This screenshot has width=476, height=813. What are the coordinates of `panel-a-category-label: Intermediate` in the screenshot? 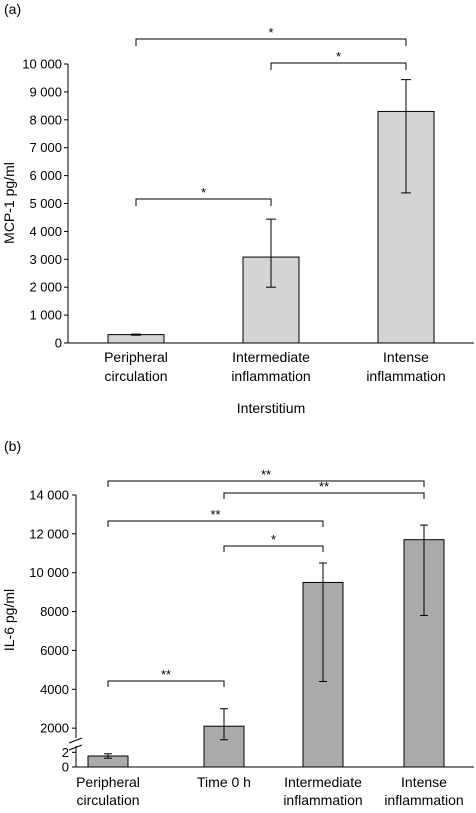 It's located at (271, 357).